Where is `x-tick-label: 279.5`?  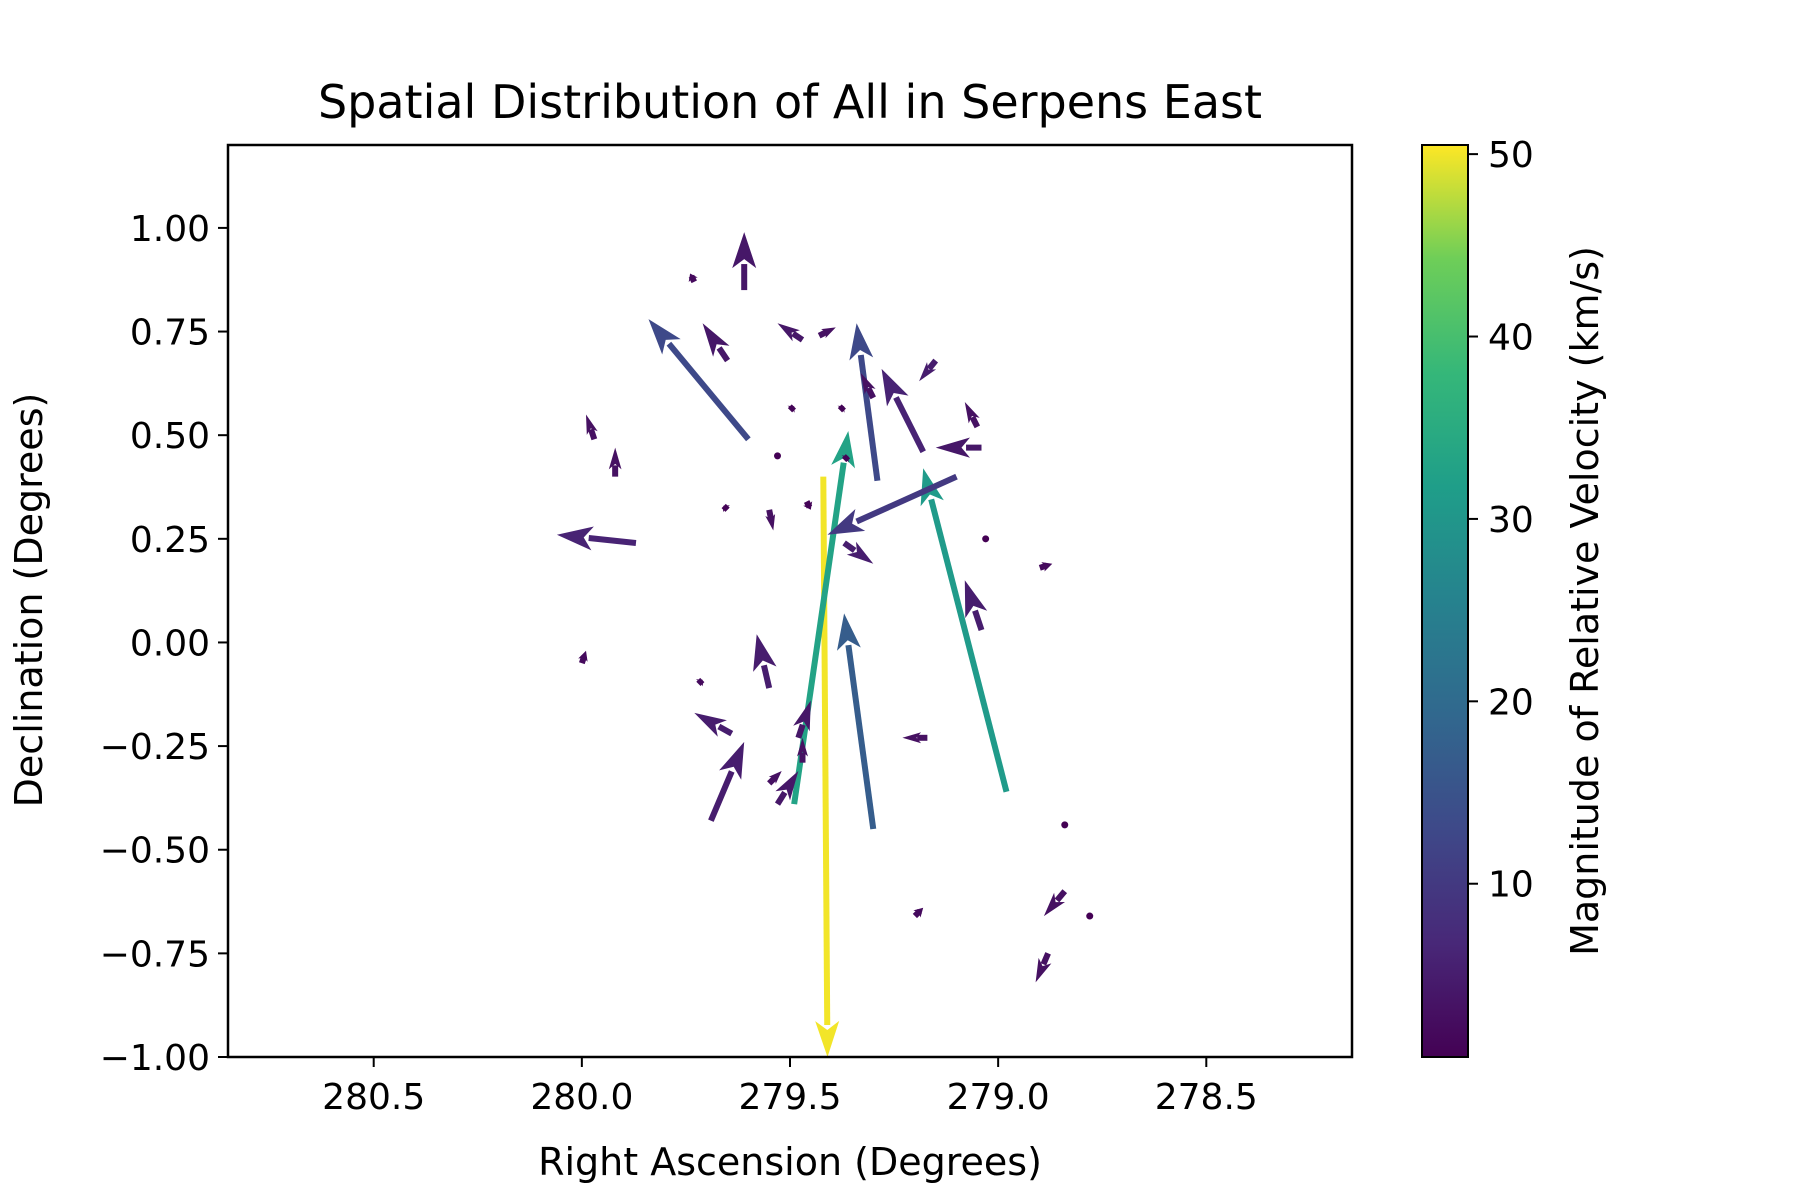 x-tick-label: 279.5 is located at coordinates (789, 1097).